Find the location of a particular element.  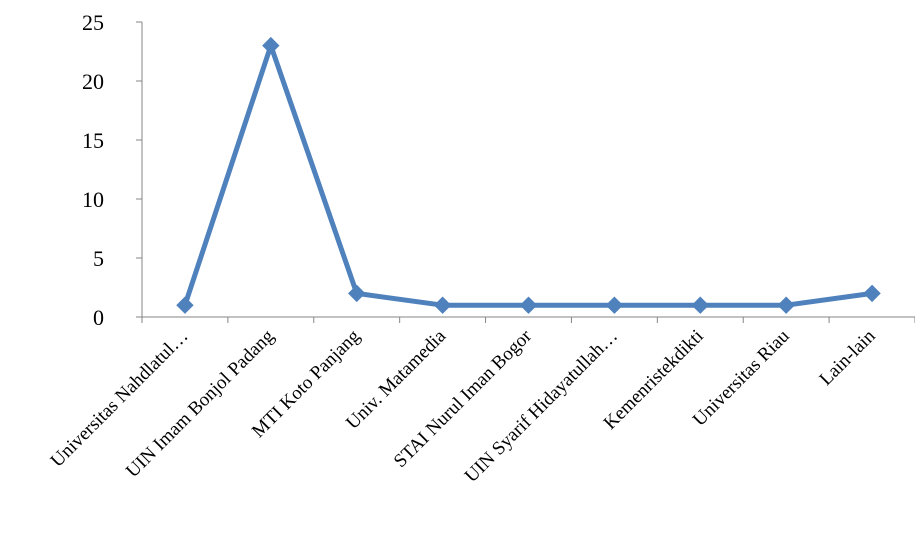

y-tick-label: 20 is located at coordinates (93, 81).